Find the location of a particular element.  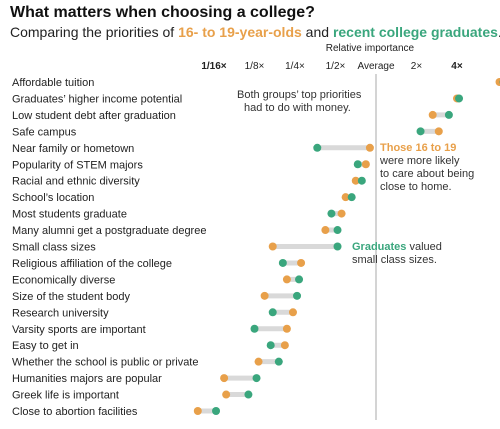

chart-row: Popularity of STEM majors is located at coordinates (191, 165).